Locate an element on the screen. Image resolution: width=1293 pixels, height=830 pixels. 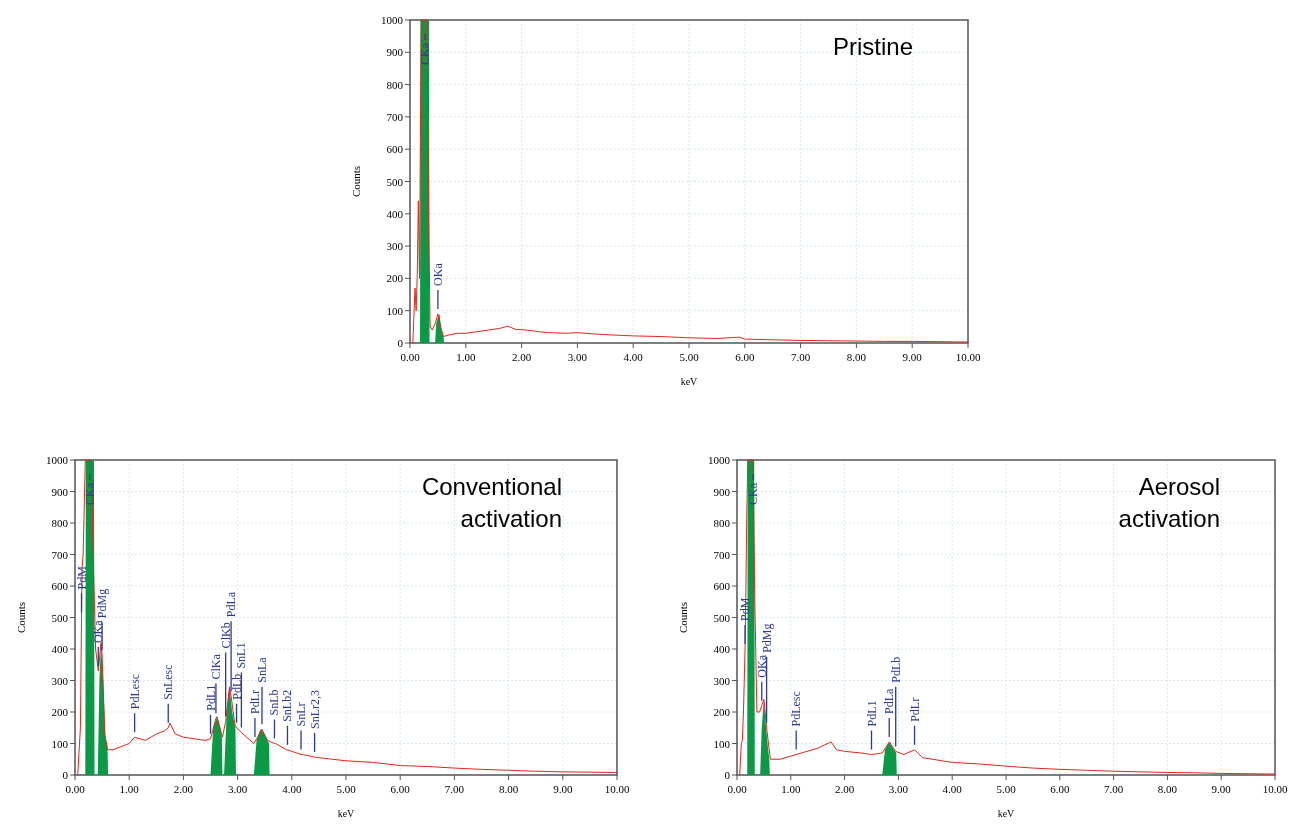
annotation: SnLb2 is located at coordinates (287, 705).